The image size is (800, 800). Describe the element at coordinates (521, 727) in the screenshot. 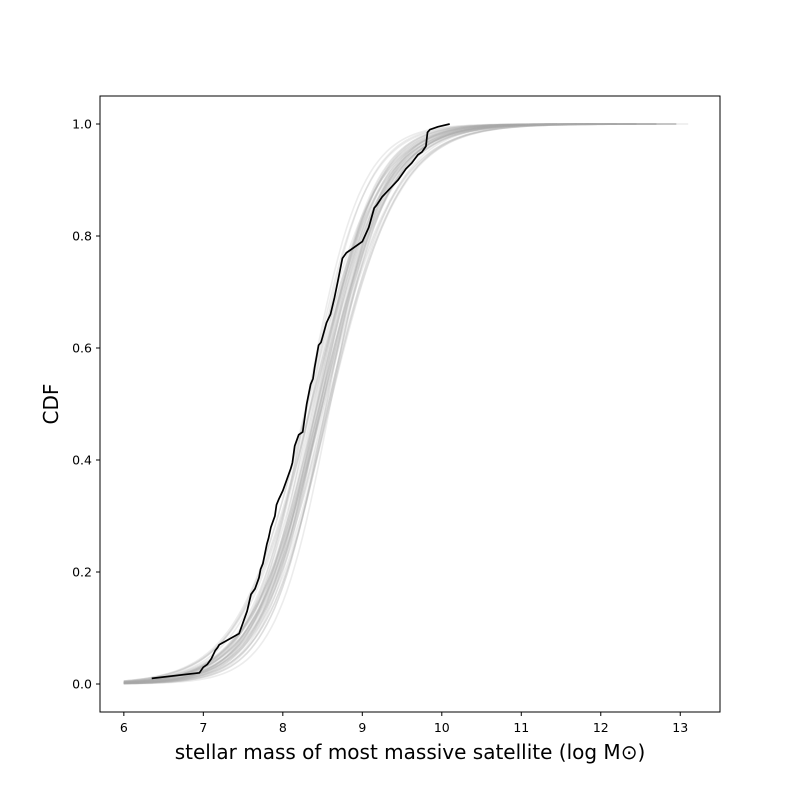

I see `x-tick-label: 11` at that location.